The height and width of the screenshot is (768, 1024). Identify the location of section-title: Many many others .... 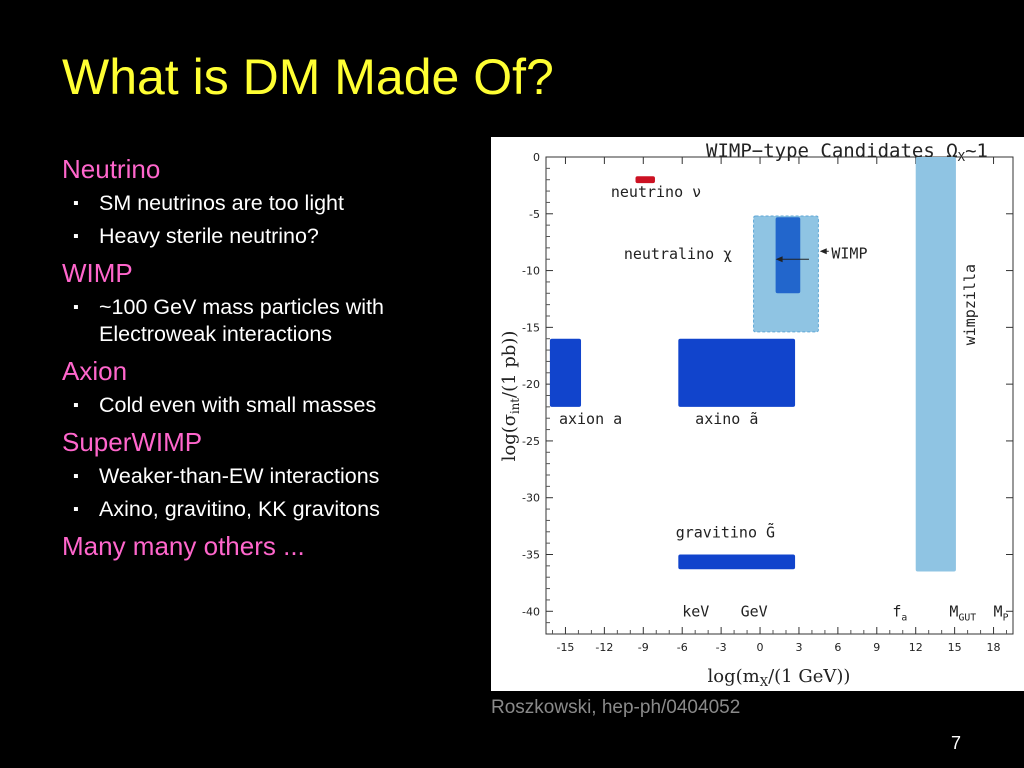
(183, 546).